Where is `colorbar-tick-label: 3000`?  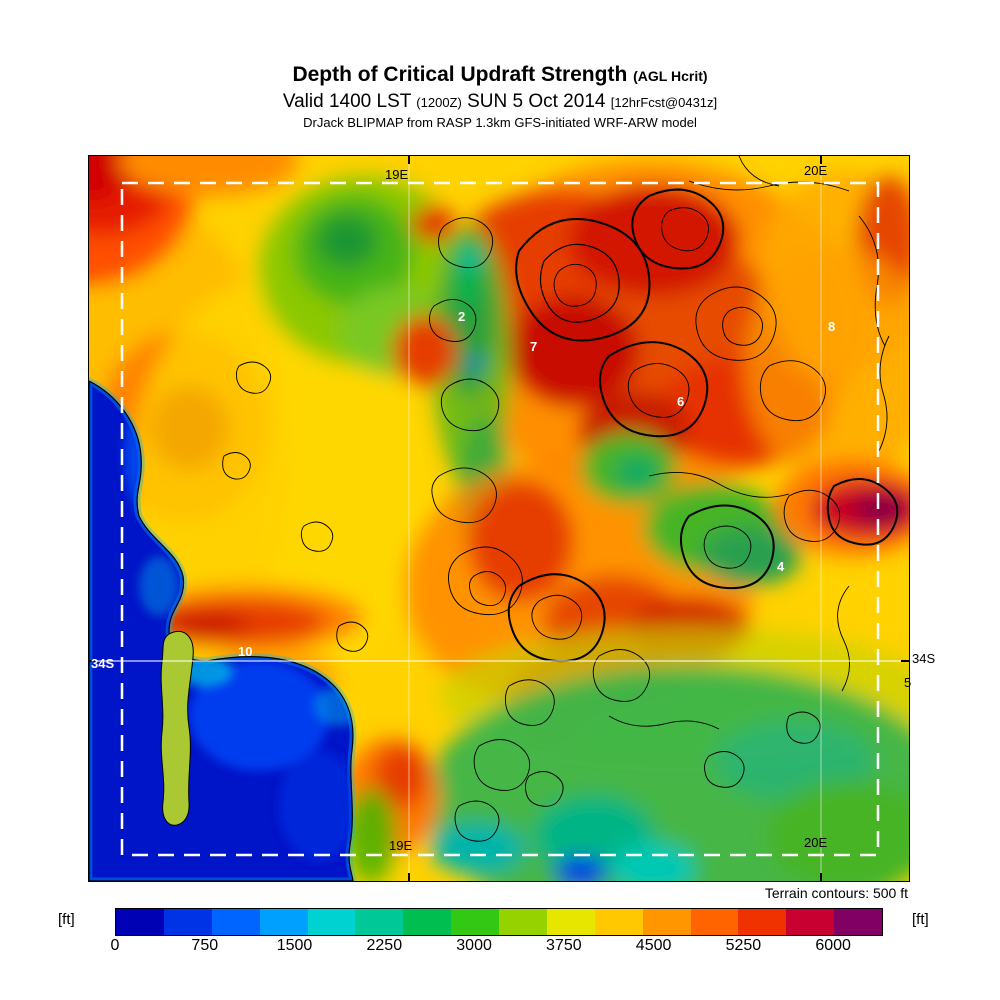
colorbar-tick-label: 3000 is located at coordinates (474, 945).